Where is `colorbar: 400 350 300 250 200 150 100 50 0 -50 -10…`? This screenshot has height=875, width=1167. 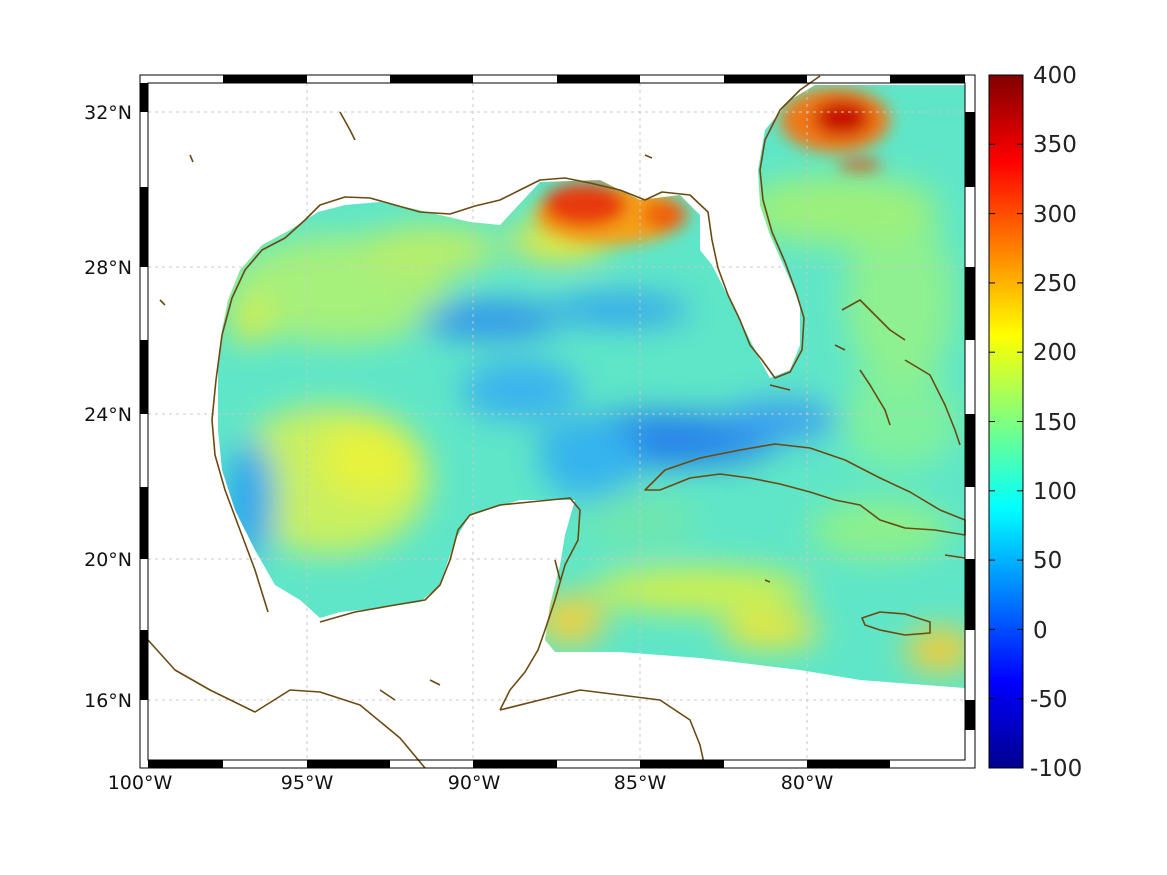 colorbar: 400 350 300 250 200 150 100 50 0 -50 -10… is located at coordinates (1035, 422).